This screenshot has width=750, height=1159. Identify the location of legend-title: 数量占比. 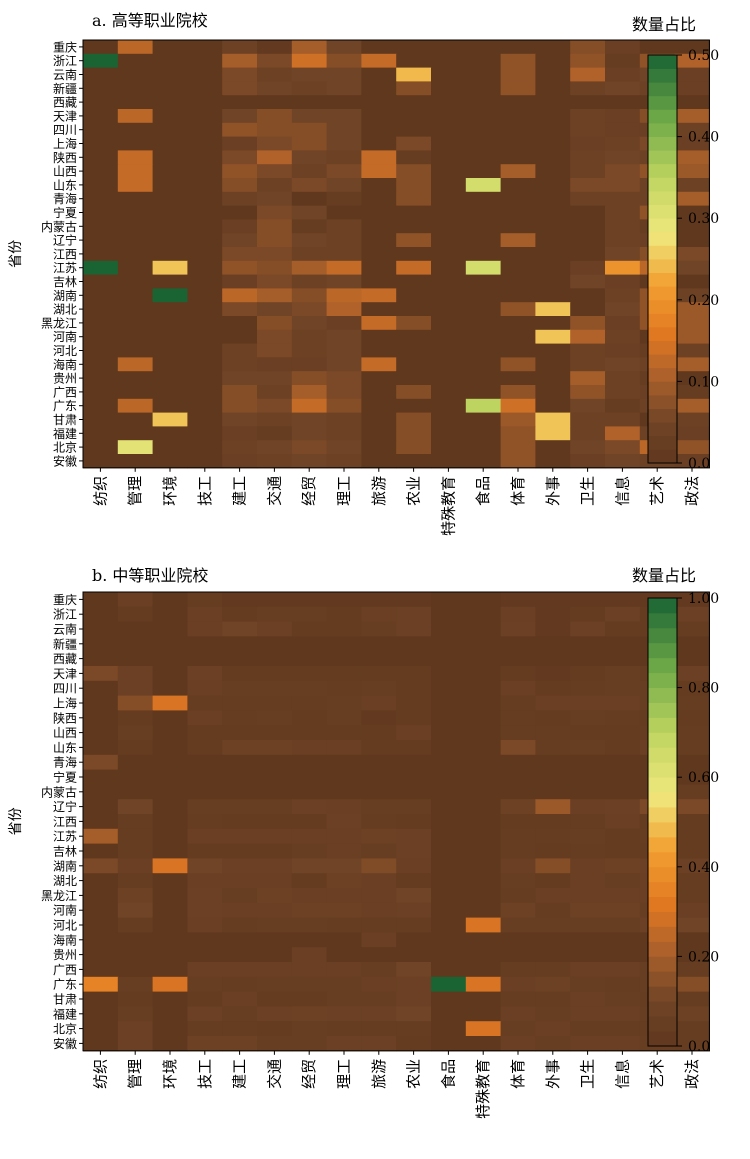
(664, 575).